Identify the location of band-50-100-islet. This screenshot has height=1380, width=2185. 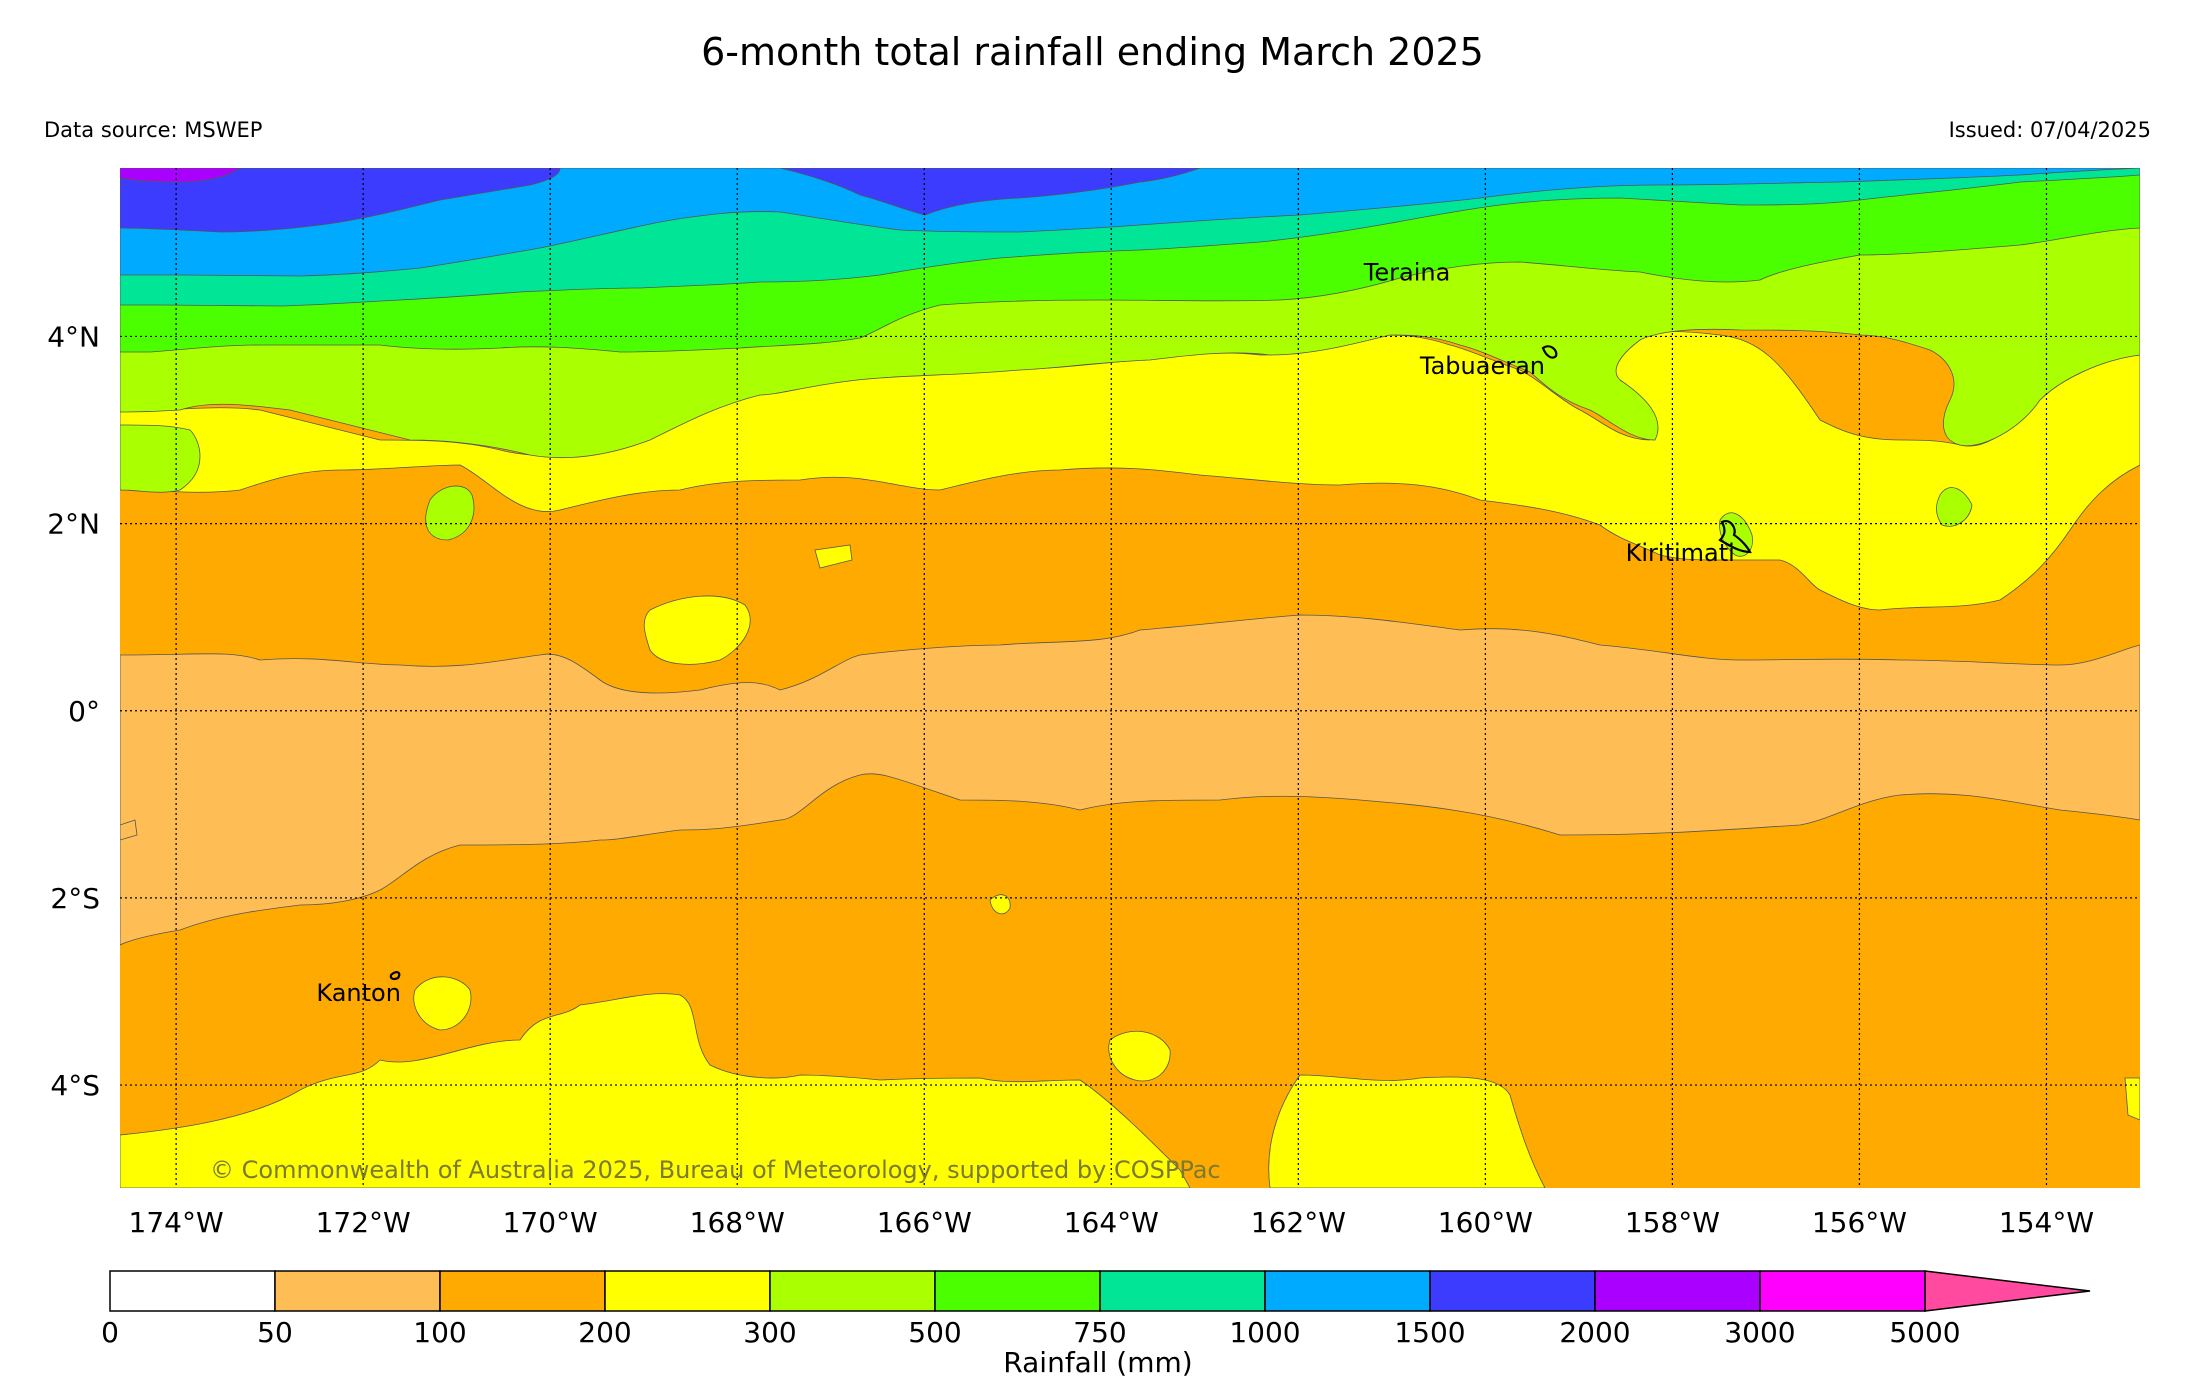
(129, 830).